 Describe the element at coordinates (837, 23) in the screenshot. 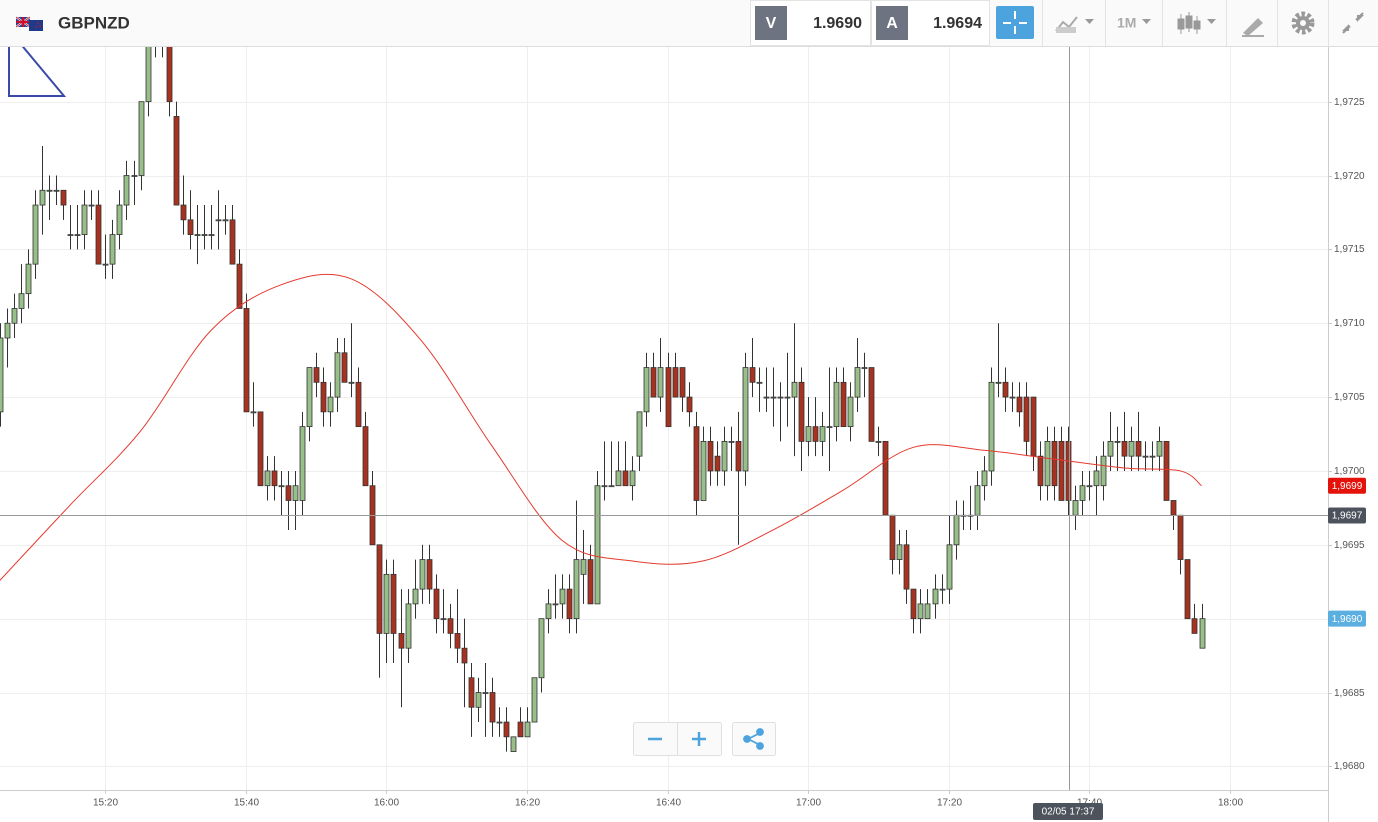

I see `bid-price: 1.9690` at that location.